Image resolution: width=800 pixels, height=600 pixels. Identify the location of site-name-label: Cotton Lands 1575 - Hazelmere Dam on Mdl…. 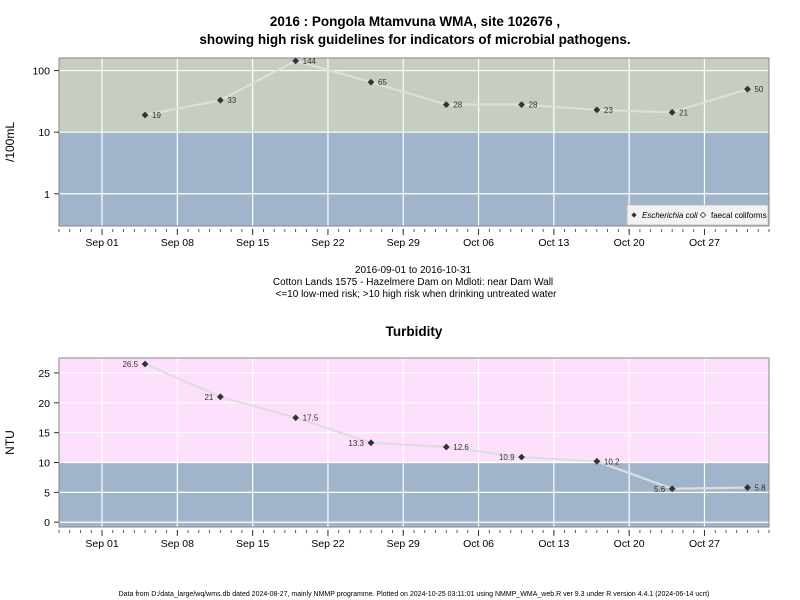
(413, 282).